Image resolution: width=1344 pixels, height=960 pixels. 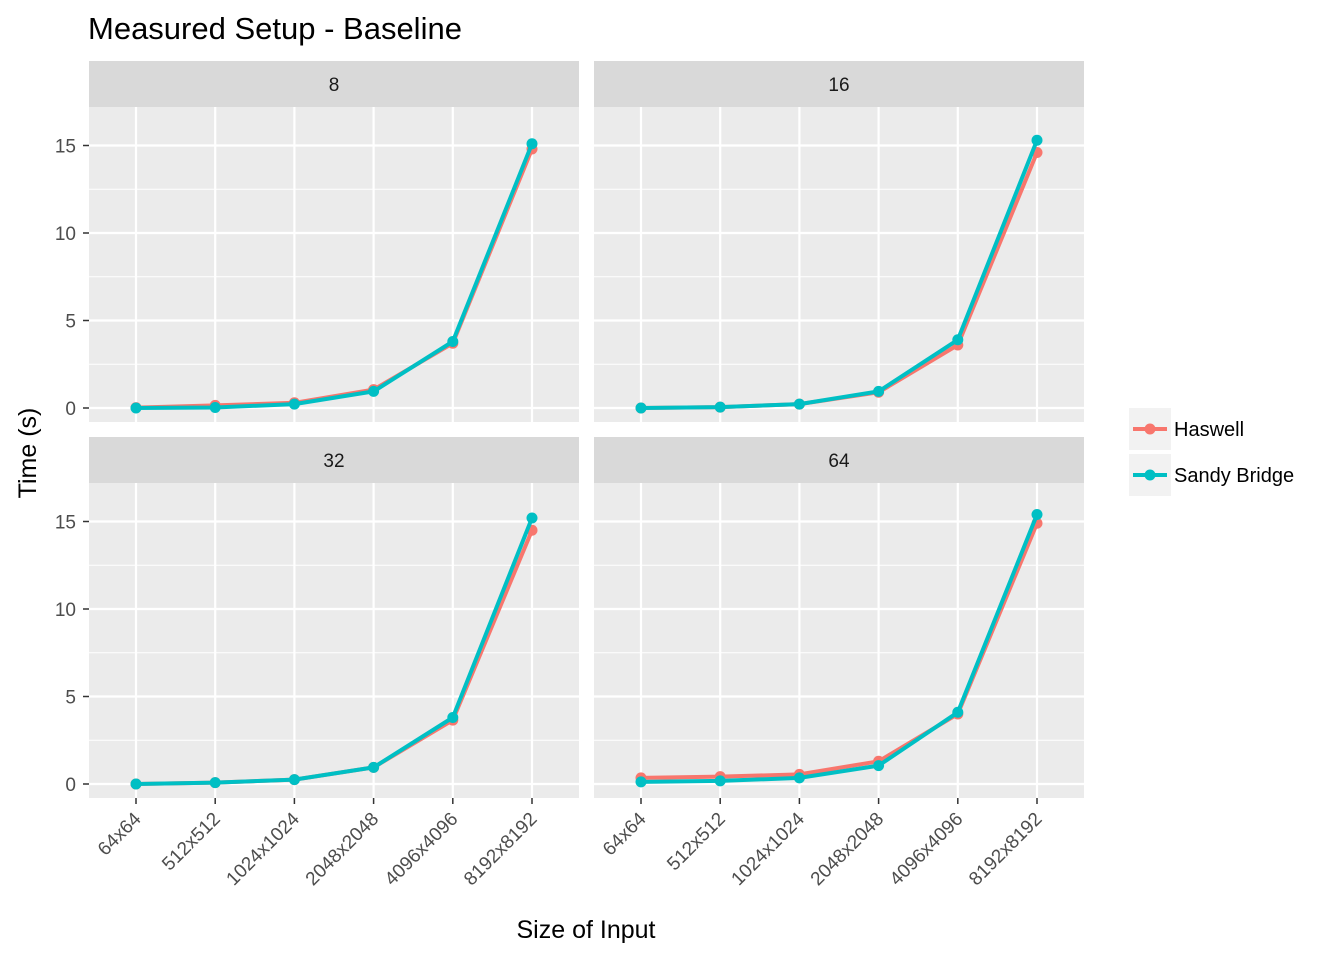 I want to click on x-axis-title: Size of Input, so click(x=586, y=930).